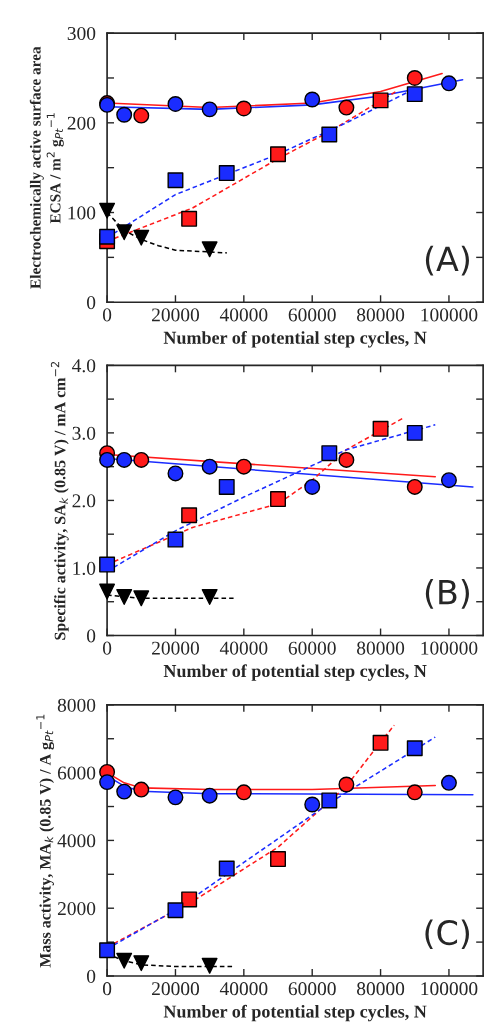  Describe the element at coordinates (81, 123) in the screenshot. I see `y-tick-label: 200` at that location.